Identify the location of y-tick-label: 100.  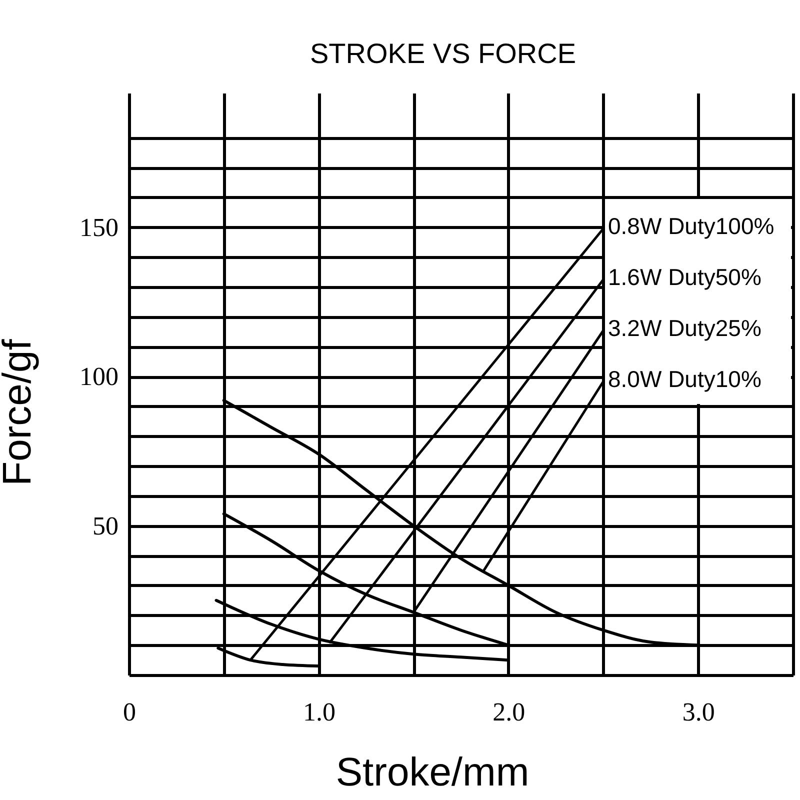
(99, 377).